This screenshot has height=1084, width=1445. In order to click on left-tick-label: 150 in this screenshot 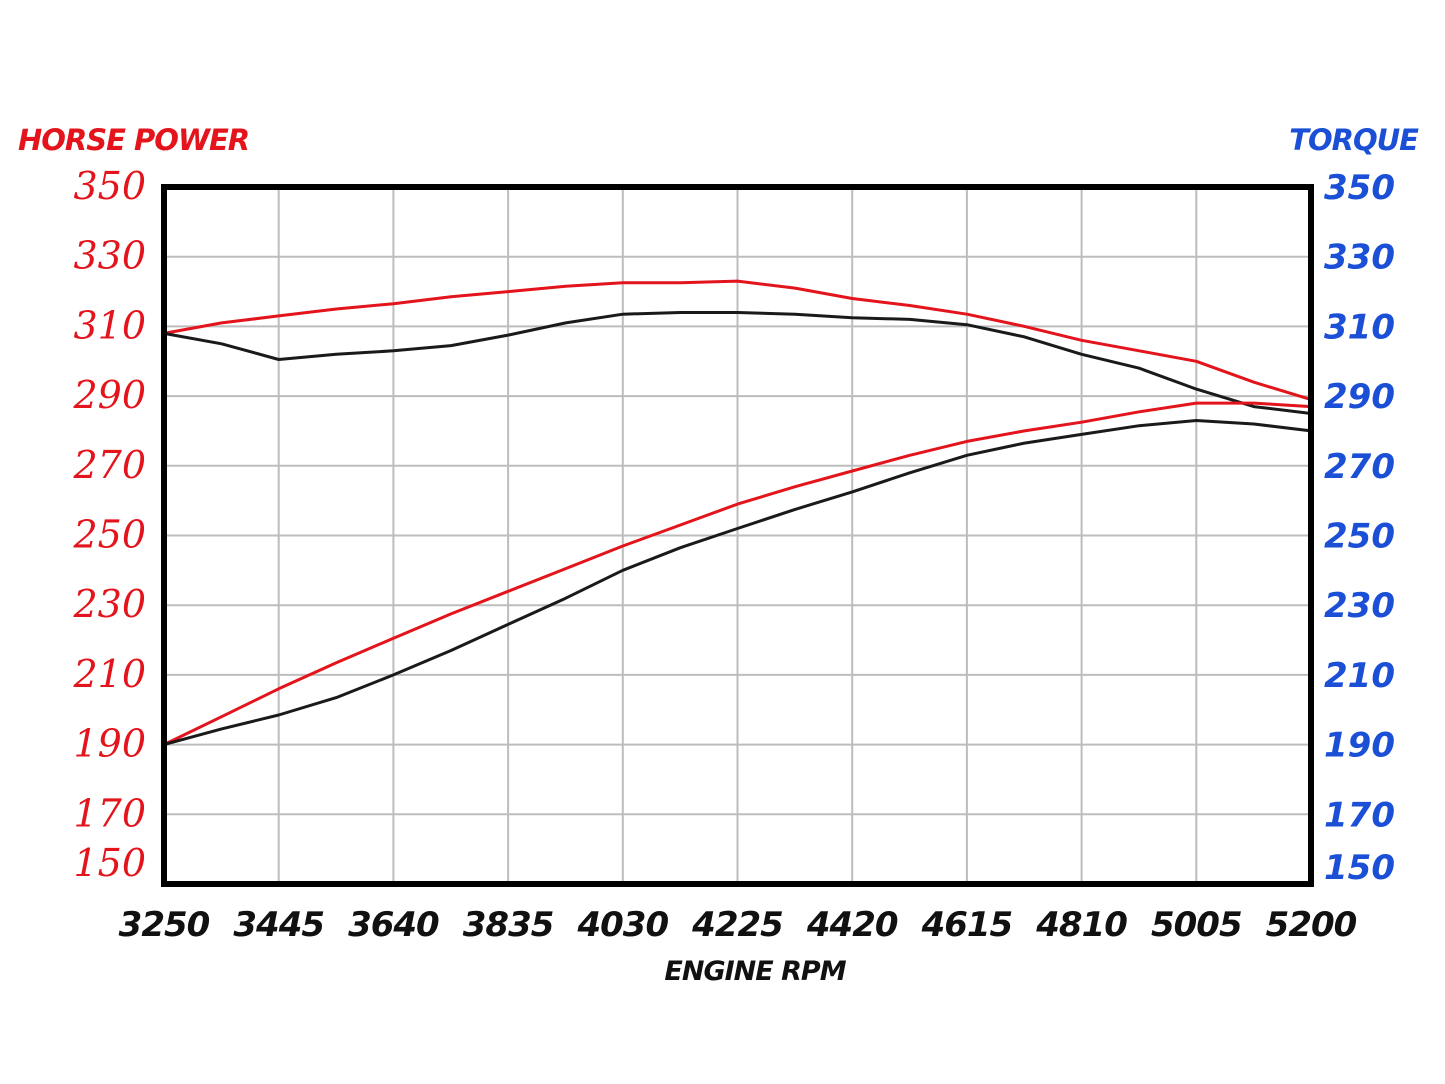, I will do `click(109, 863)`.